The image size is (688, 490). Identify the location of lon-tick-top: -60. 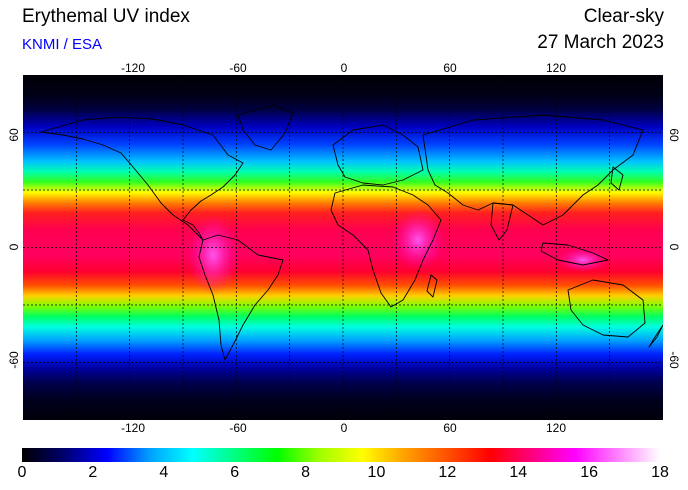
(238, 68).